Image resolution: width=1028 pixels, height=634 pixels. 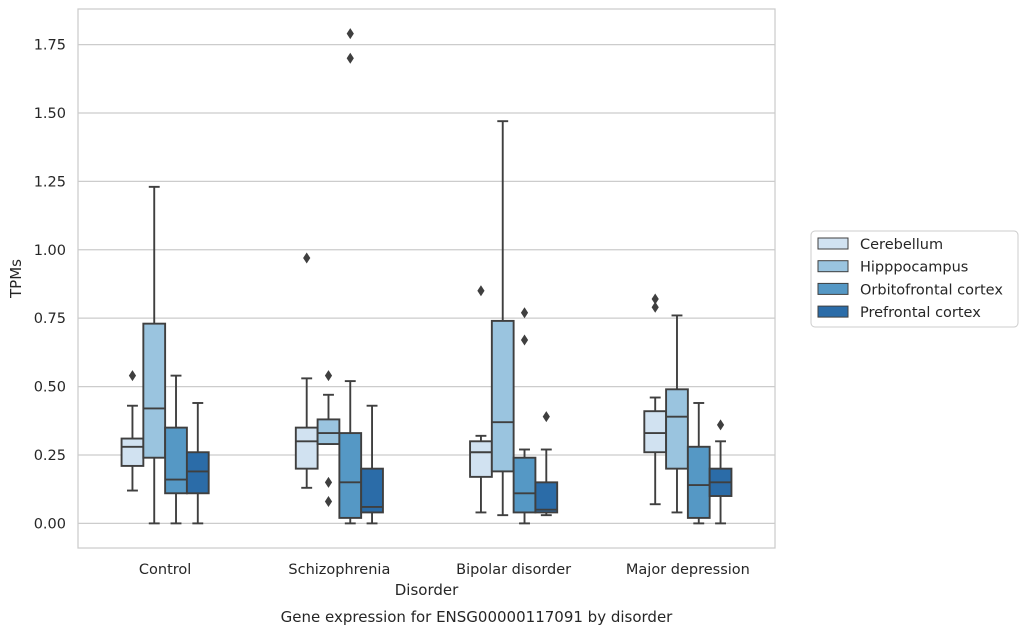 I want to click on y-tick-labels: 0.00 0.25 0.50 0.75 1.00 1.25 1.50 1.75, so click(x=50, y=285).